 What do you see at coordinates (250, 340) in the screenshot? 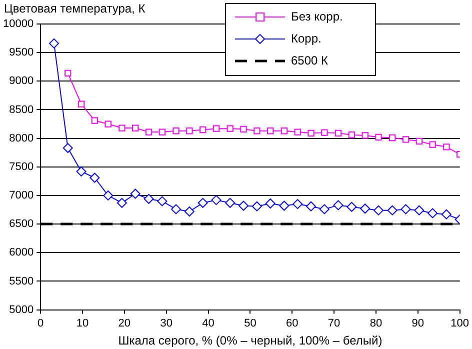
I see `x-axis-title: Шкала серого, % (0% – черный, 100% – белый)` at bounding box center [250, 340].